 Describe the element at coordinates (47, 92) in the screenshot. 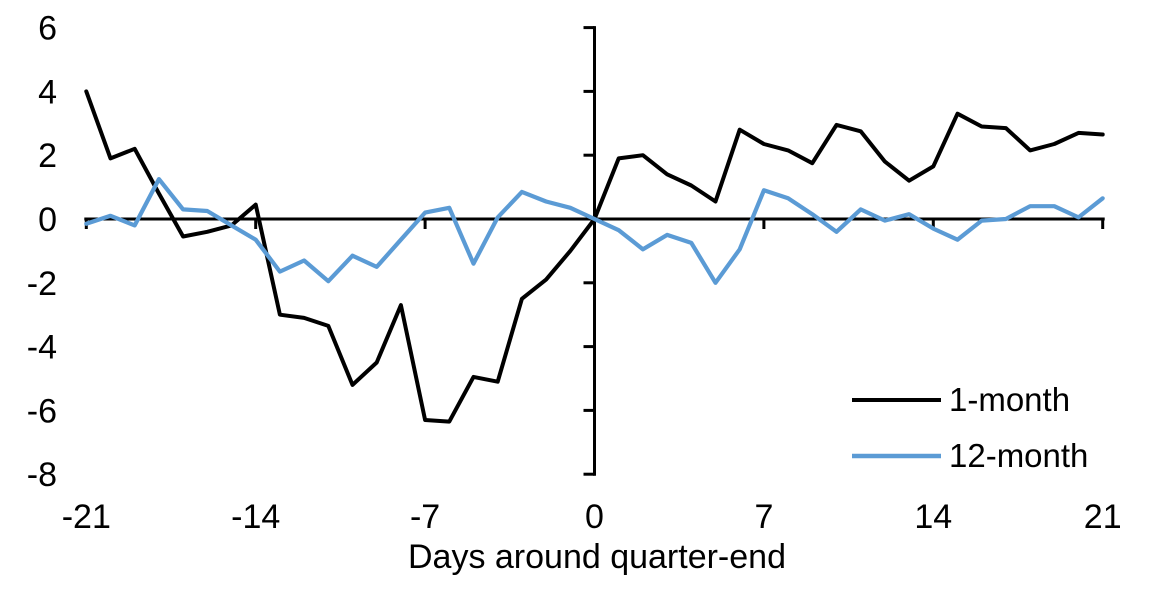

I see `y-tick-label: 4` at that location.